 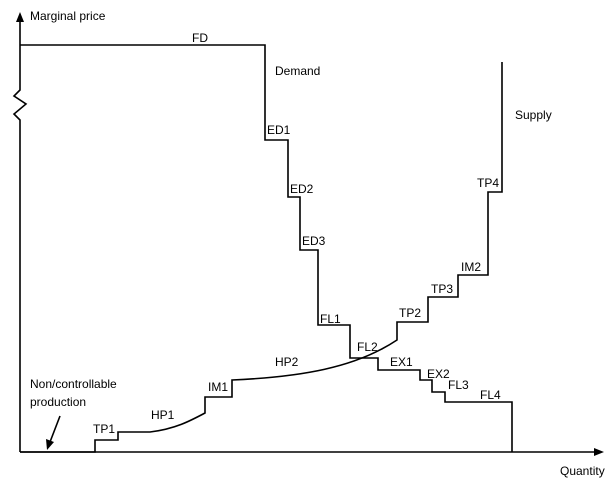 I want to click on annotation-line: production, so click(x=58, y=402).